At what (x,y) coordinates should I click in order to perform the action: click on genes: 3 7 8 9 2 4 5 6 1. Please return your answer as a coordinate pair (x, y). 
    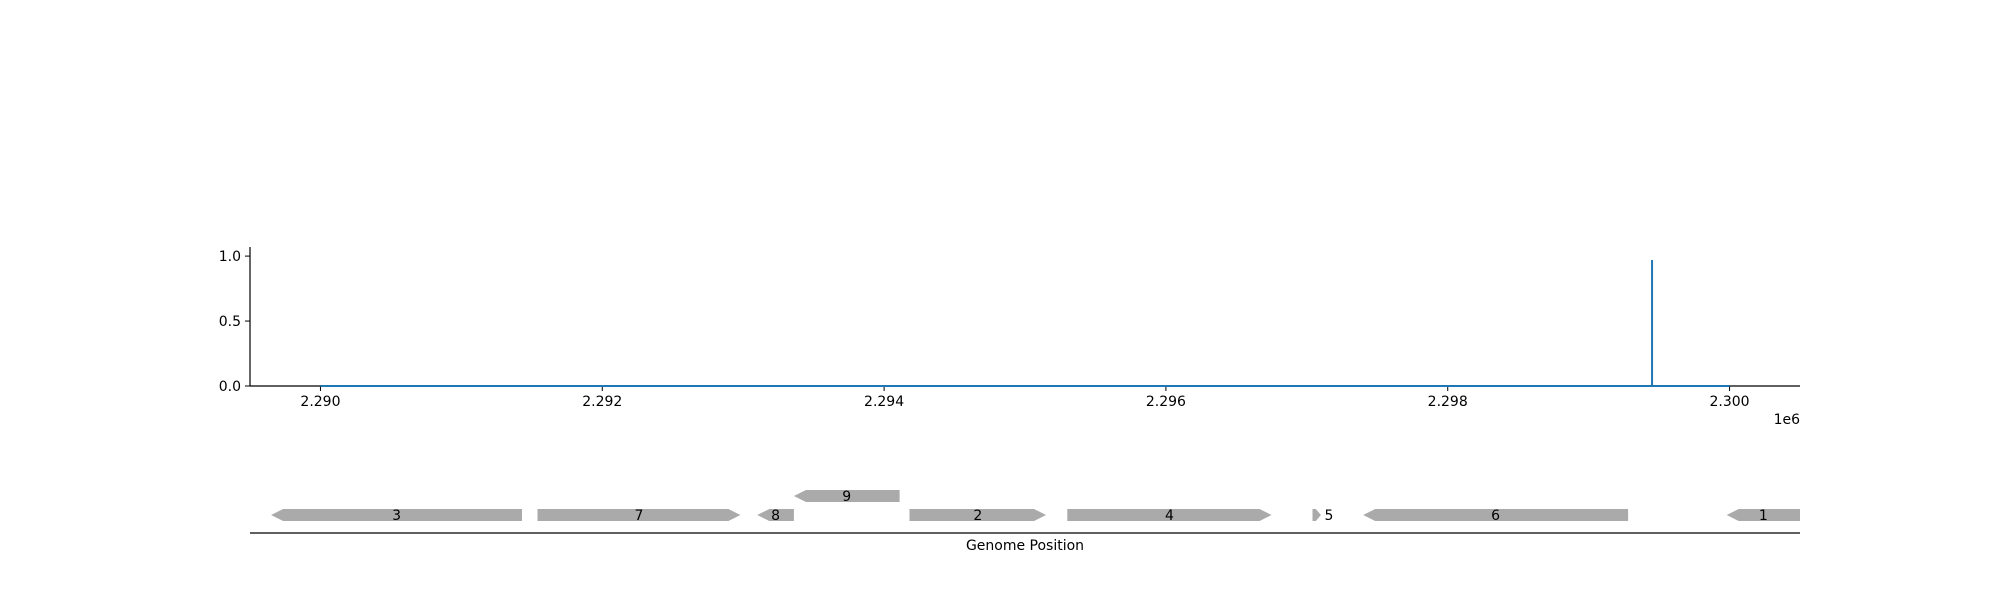
    Looking at the image, I should click on (1035, 506).